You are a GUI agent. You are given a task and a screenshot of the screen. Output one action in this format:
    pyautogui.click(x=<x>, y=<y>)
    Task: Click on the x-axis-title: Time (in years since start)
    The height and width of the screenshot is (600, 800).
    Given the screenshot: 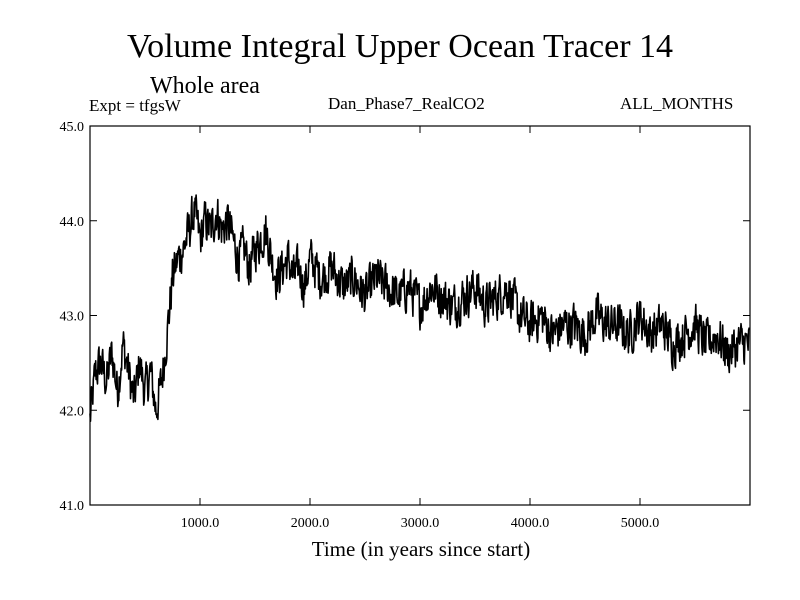 What is the action you would take?
    pyautogui.click(x=421, y=549)
    